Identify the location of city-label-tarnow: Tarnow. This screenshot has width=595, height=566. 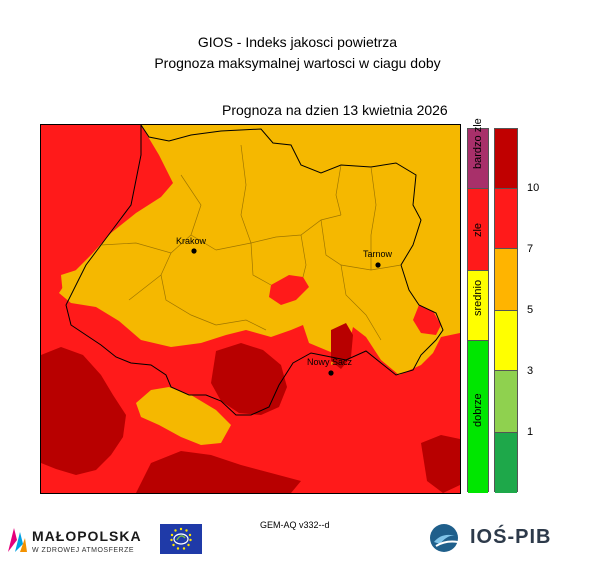
(378, 254).